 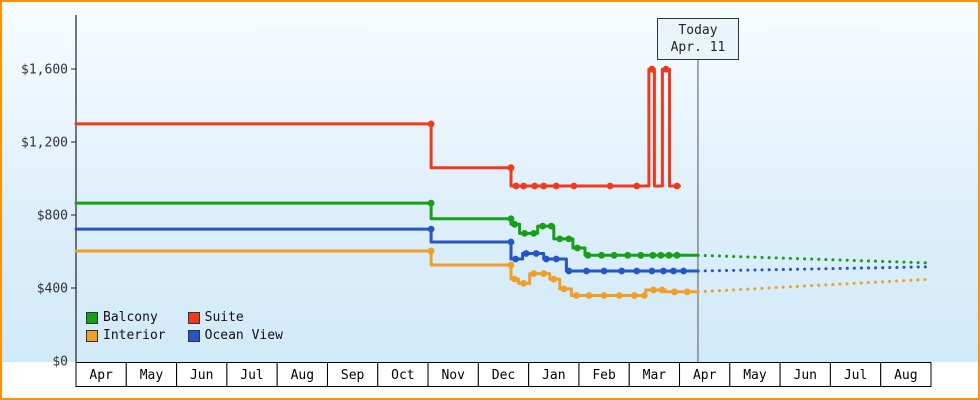 What do you see at coordinates (224, 317) in the screenshot?
I see `legend-label: Suite` at bounding box center [224, 317].